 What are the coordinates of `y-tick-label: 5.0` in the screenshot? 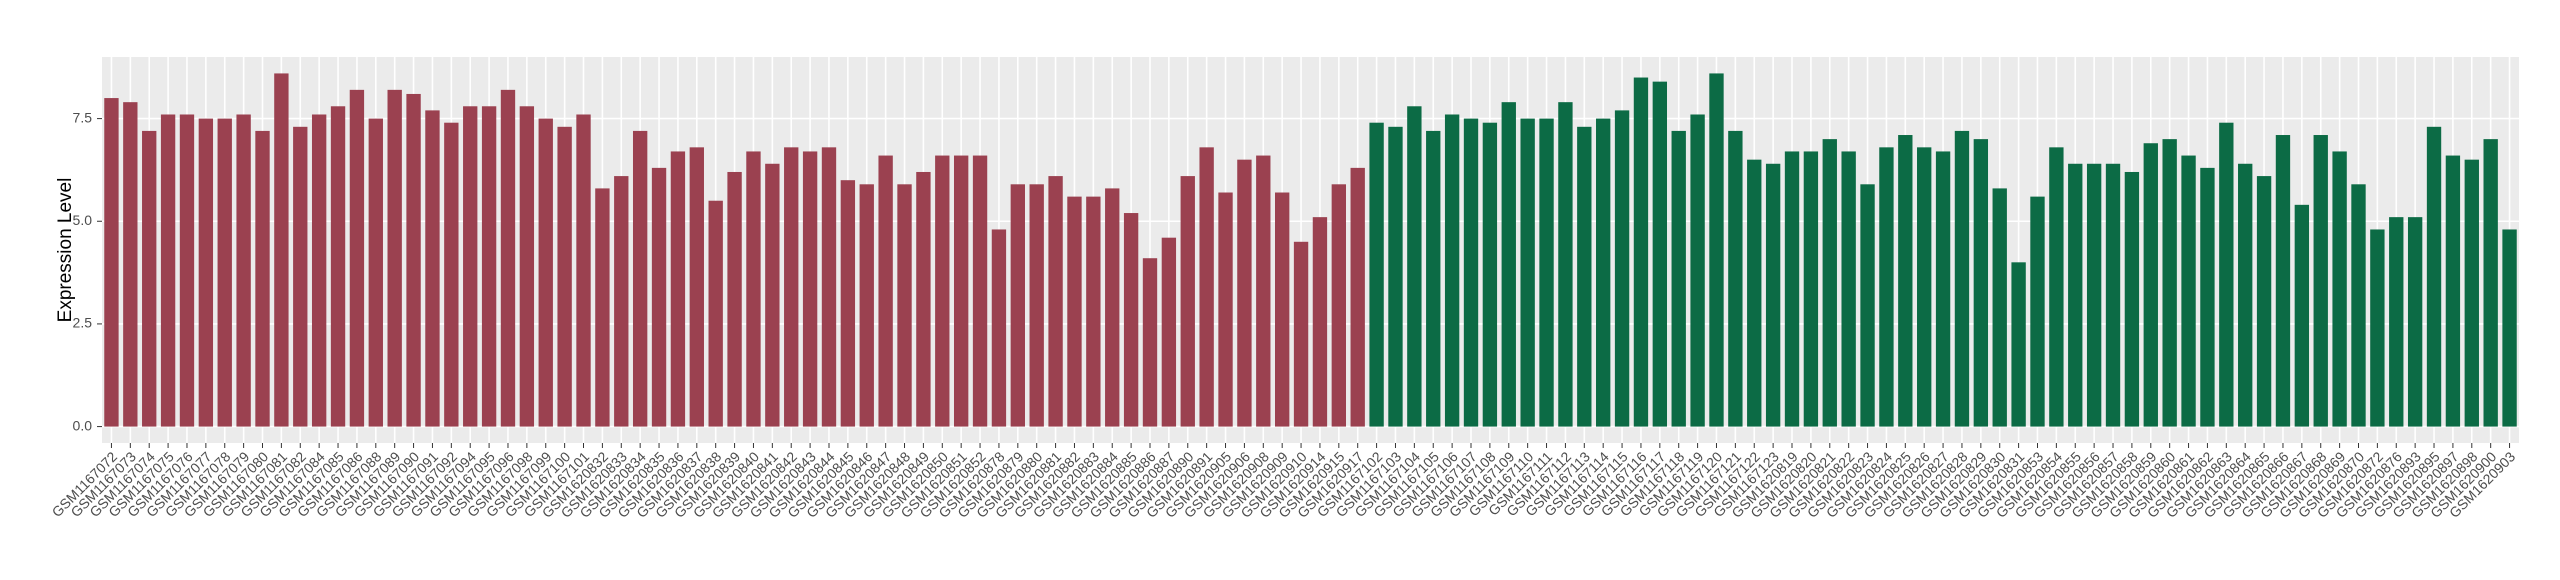 It's located at (83, 220).